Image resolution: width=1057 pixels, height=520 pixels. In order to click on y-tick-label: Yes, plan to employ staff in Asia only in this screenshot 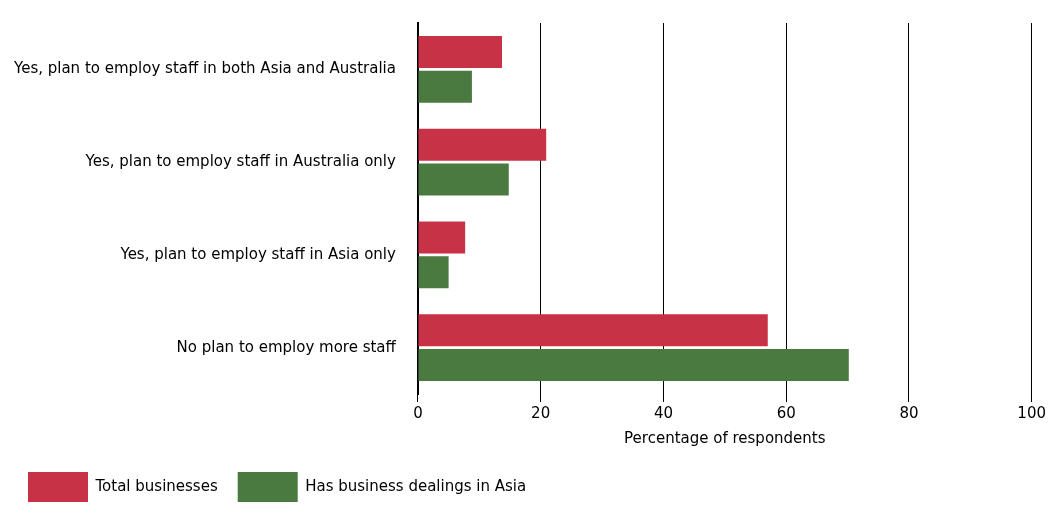, I will do `click(258, 253)`.